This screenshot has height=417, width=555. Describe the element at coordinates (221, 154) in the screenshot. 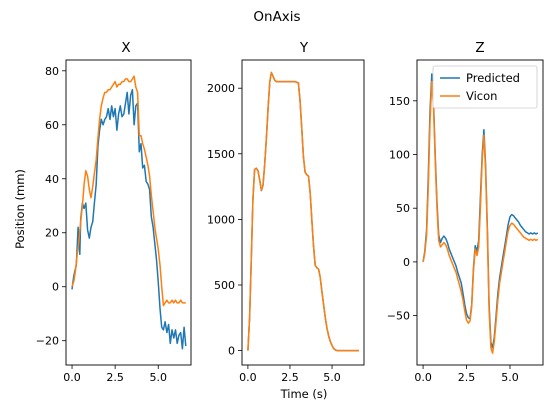

I see `y-tick-label: 1500` at that location.